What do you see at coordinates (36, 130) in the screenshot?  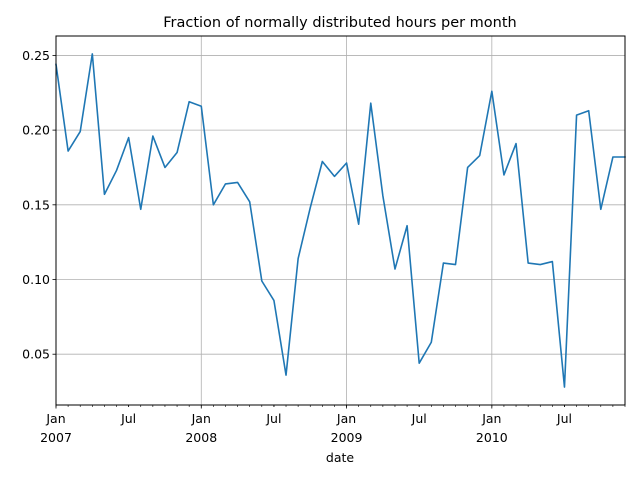 I see `y-tick-label: 0.20` at bounding box center [36, 130].